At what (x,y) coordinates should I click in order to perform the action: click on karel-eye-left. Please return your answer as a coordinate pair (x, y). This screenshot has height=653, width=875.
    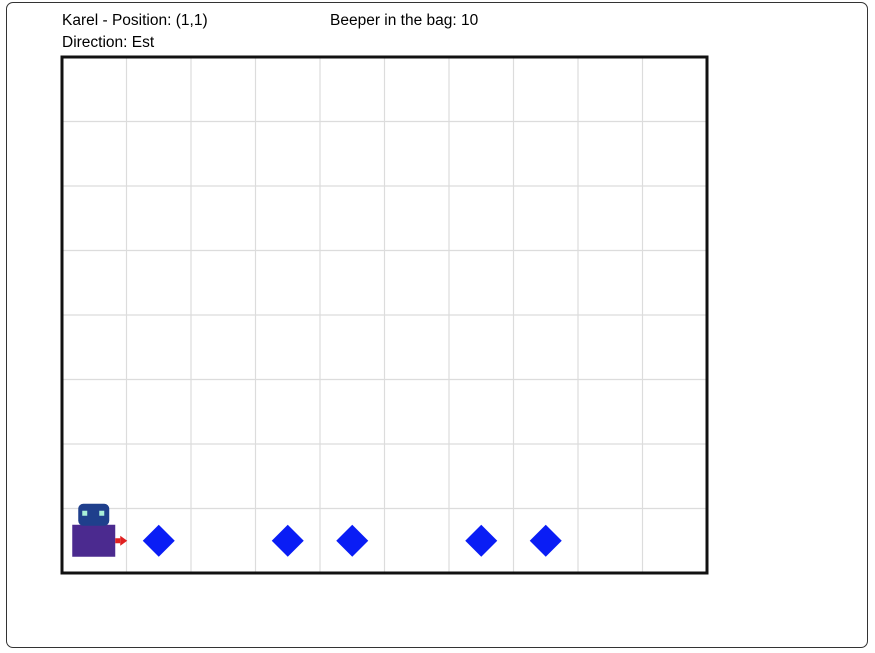
    Looking at the image, I should click on (84, 513).